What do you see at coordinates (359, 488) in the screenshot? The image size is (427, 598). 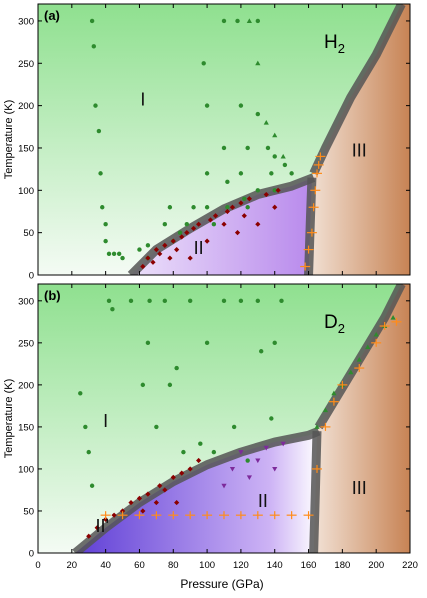 I see `phase-label: III` at bounding box center [359, 488].